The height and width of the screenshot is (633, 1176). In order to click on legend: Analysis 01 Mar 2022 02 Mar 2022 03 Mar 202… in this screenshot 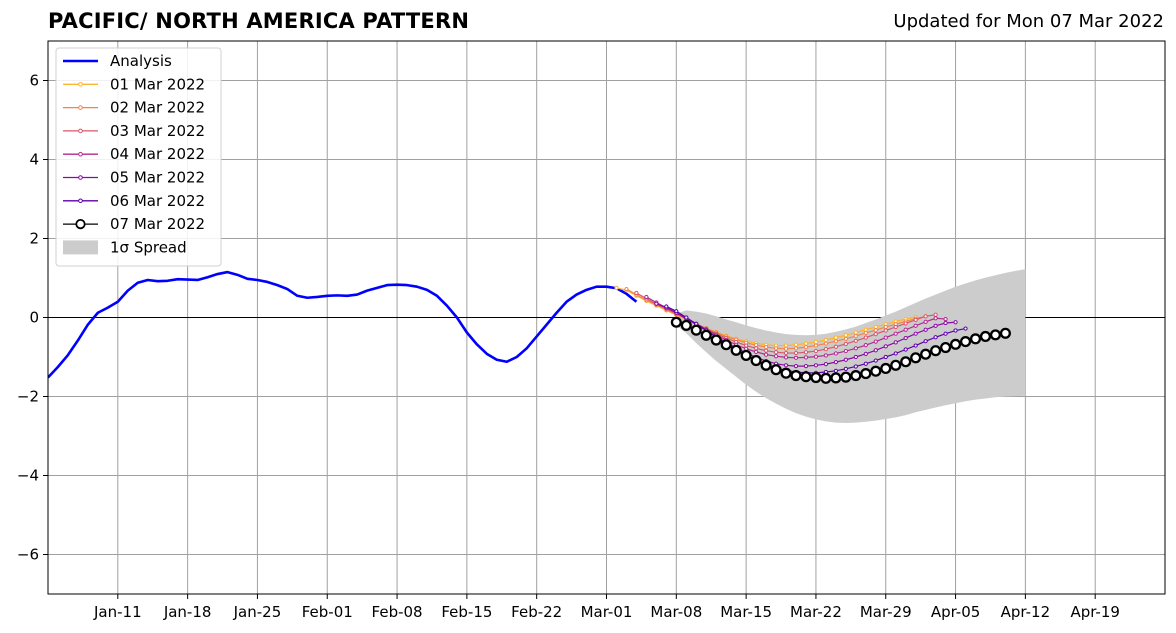, I will do `click(138, 157)`.